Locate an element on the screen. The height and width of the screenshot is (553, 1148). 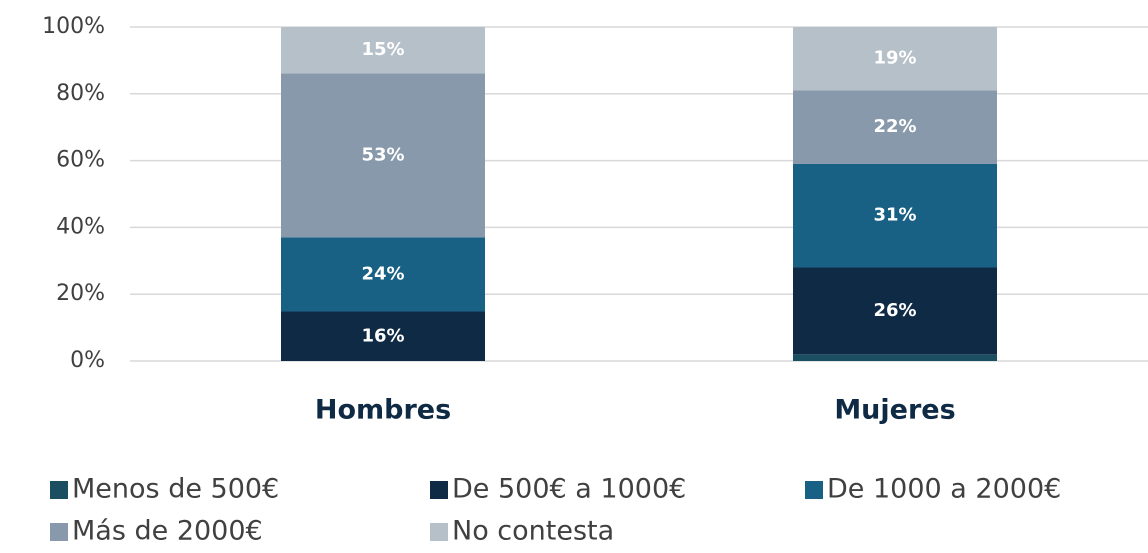
legend-label: No contesta is located at coordinates (533, 531).